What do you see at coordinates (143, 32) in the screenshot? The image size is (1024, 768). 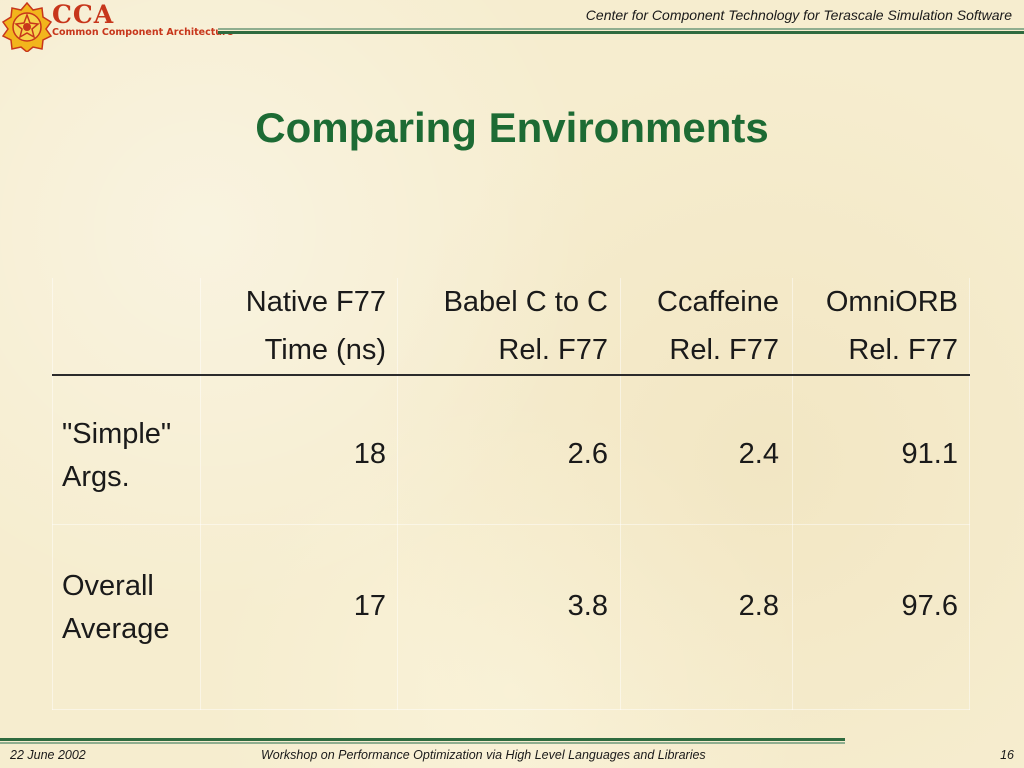 I see `logo-subtitle: Common Component Architecture` at bounding box center [143, 32].